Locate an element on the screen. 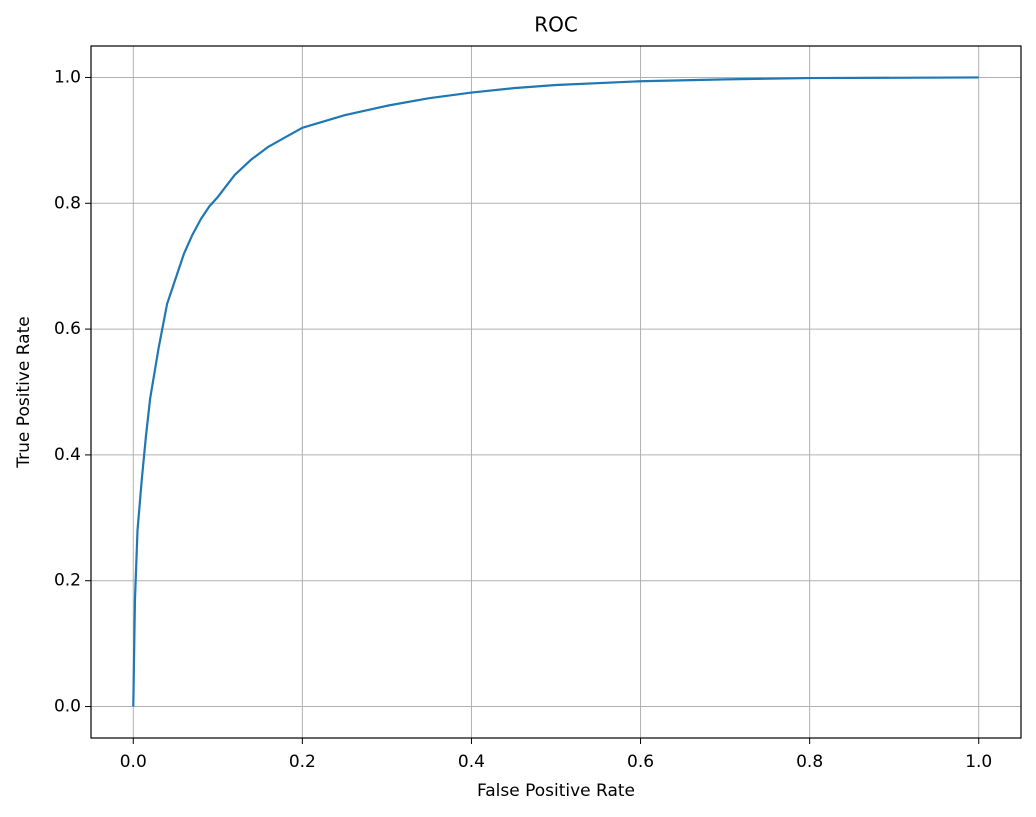  x-tick-label: 0.4 is located at coordinates (471, 762).